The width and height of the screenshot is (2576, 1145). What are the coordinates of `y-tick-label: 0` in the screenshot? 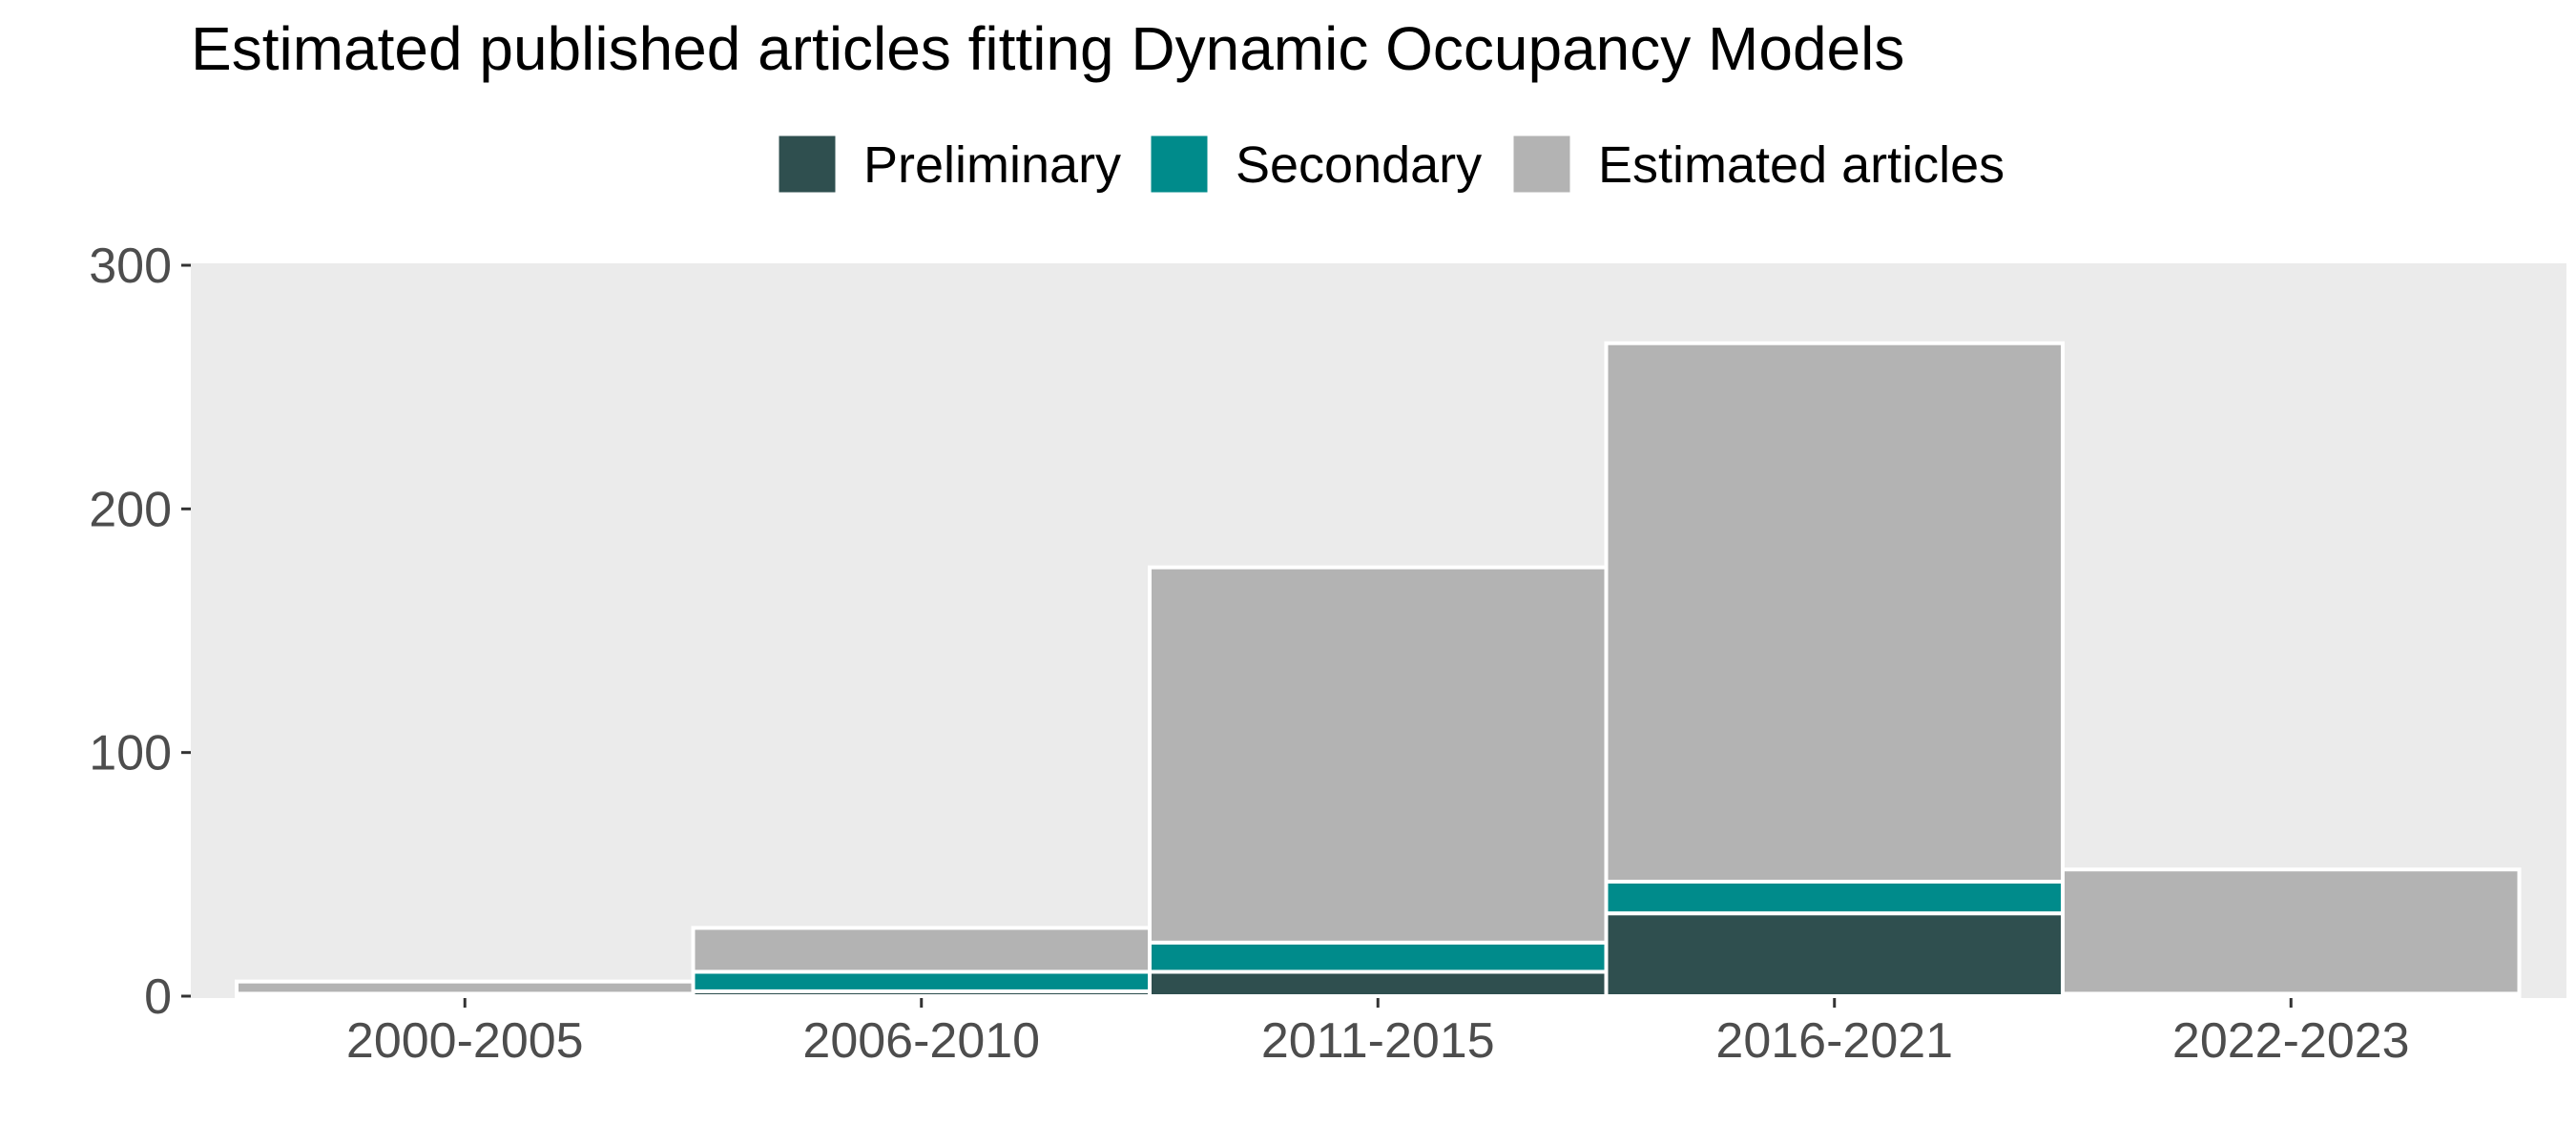 It's located at (158, 997).